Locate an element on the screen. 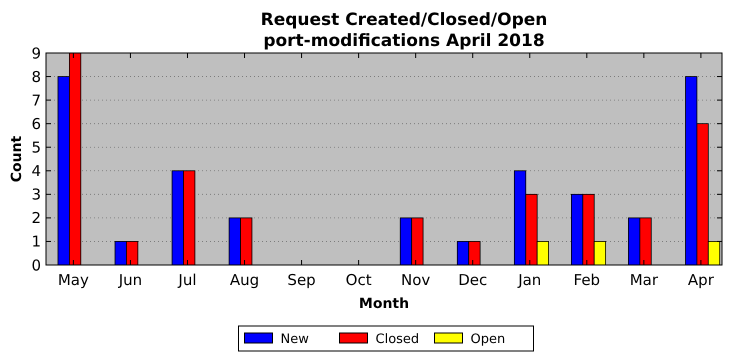 The height and width of the screenshot is (361, 732). y-tick-label: 5 is located at coordinates (36, 147).